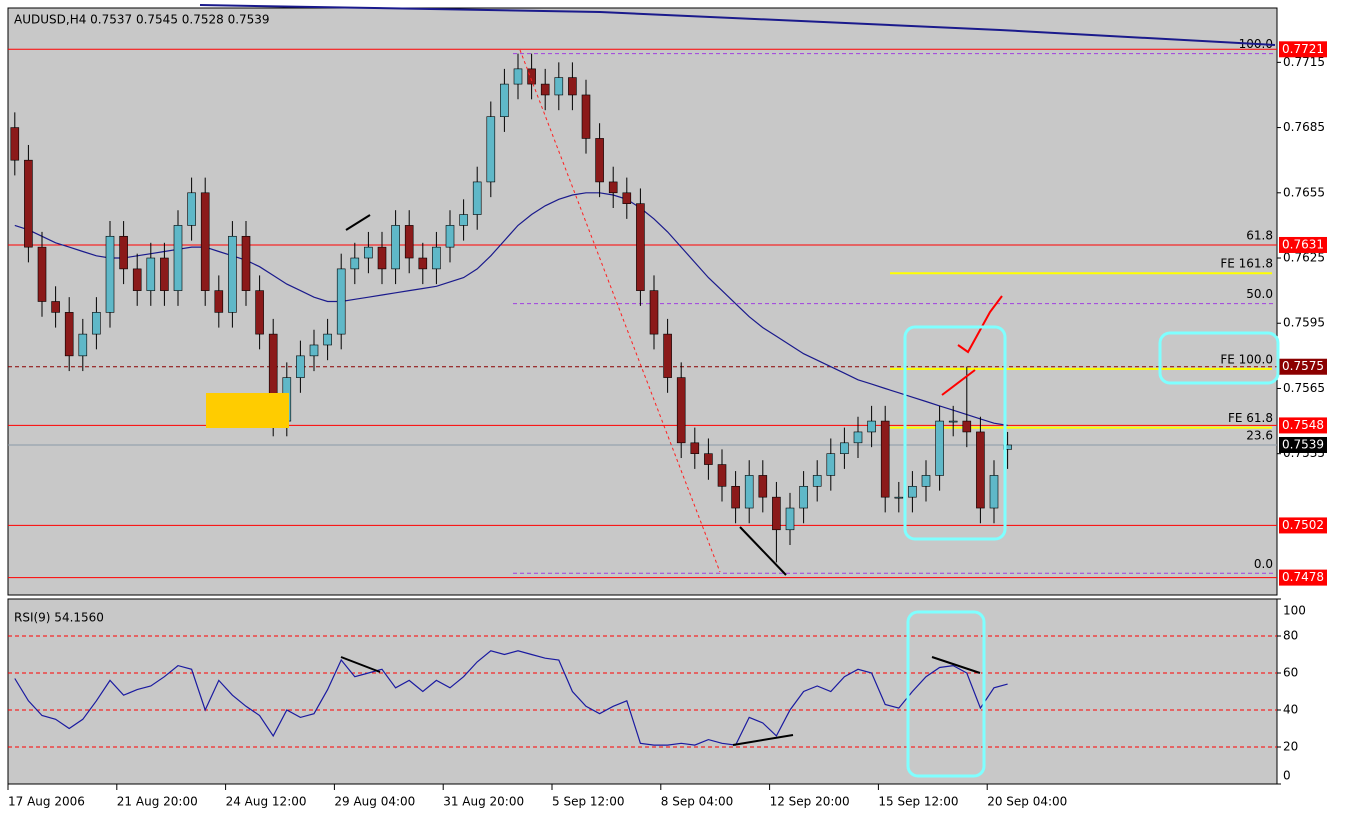 Image resolution: width=1351 pixels, height=818 pixels. I want to click on y-tick-label: 20, so click(1290, 747).